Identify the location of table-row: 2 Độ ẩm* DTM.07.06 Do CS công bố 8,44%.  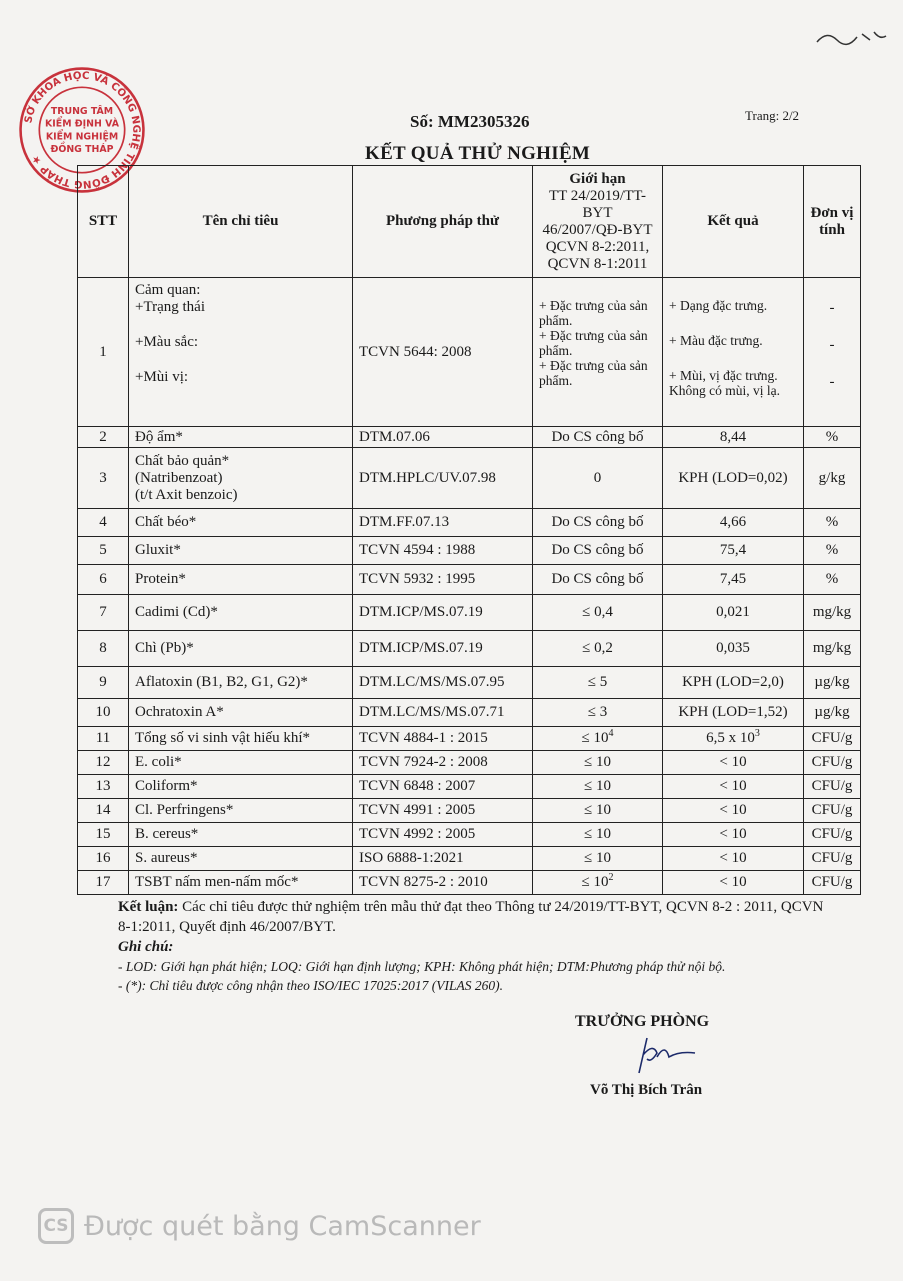
(469, 437).